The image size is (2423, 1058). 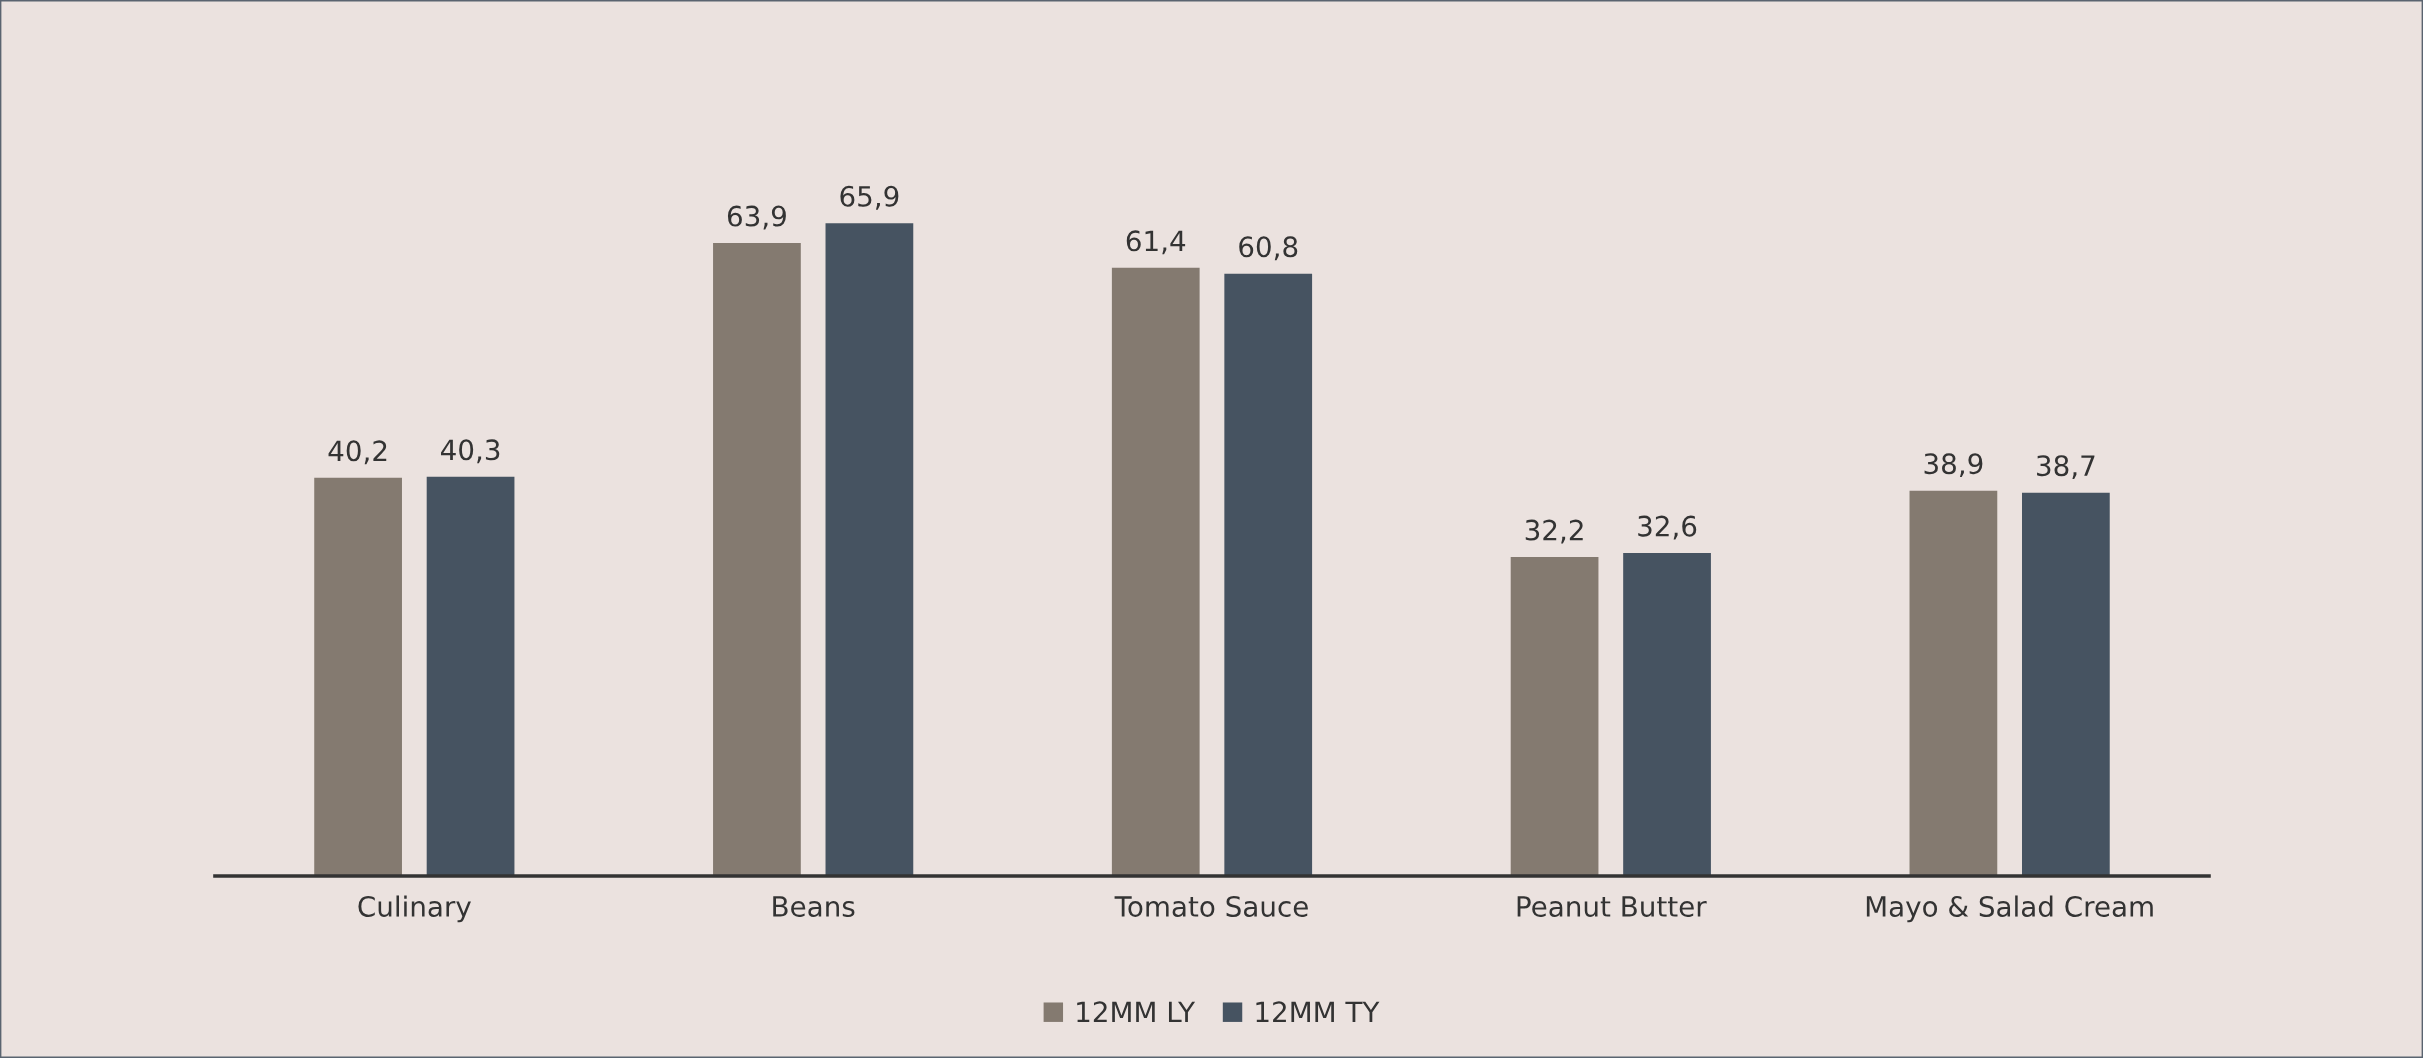 I want to click on x-tick-label: Peanut Butter, so click(x=1612, y=906).